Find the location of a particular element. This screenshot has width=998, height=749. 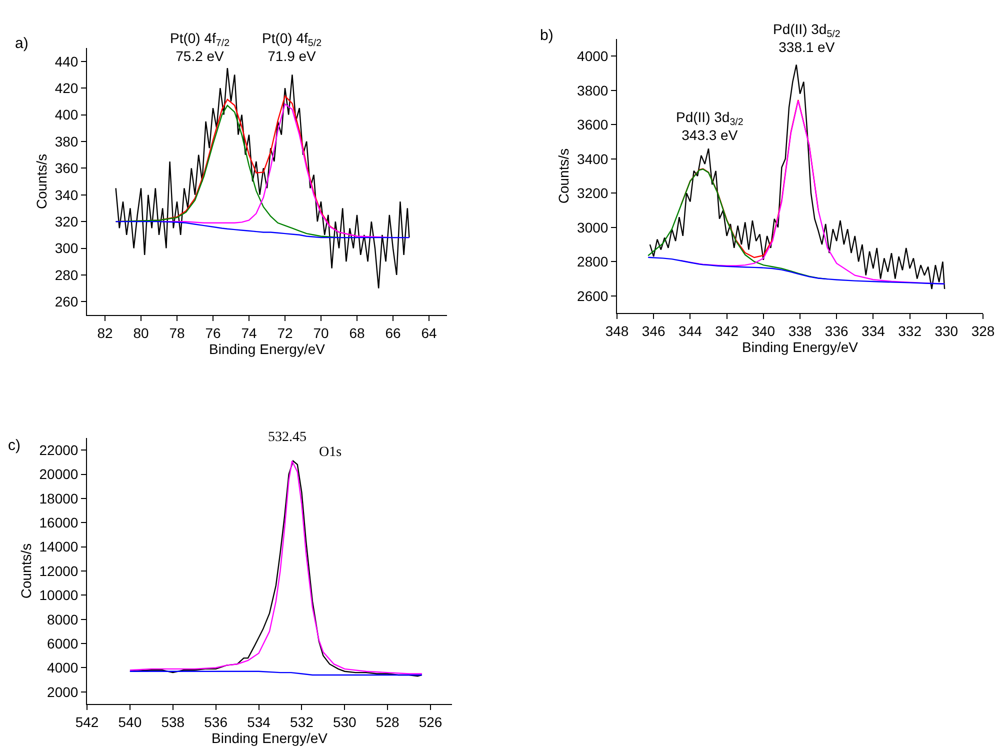

x-tick-label: 336 is located at coordinates (836, 330).